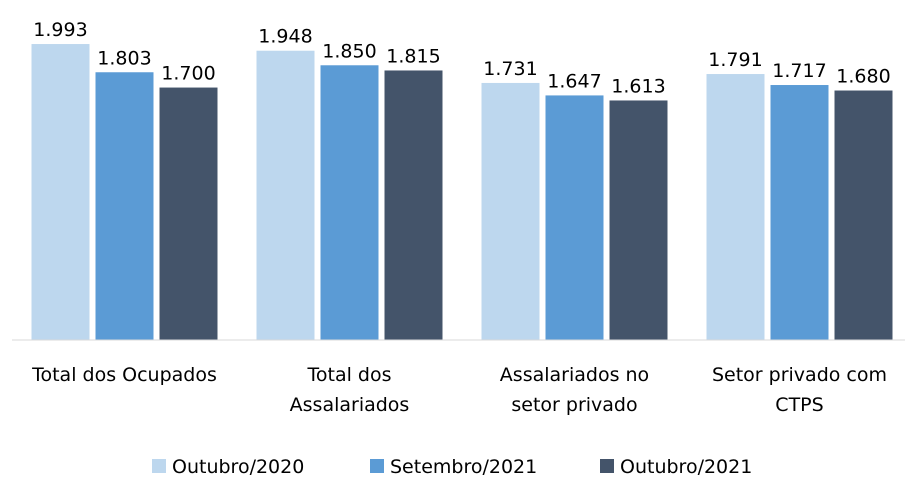  What do you see at coordinates (574, 390) in the screenshot?
I see `x-tick-label: Assalariados no setor privado` at bounding box center [574, 390].